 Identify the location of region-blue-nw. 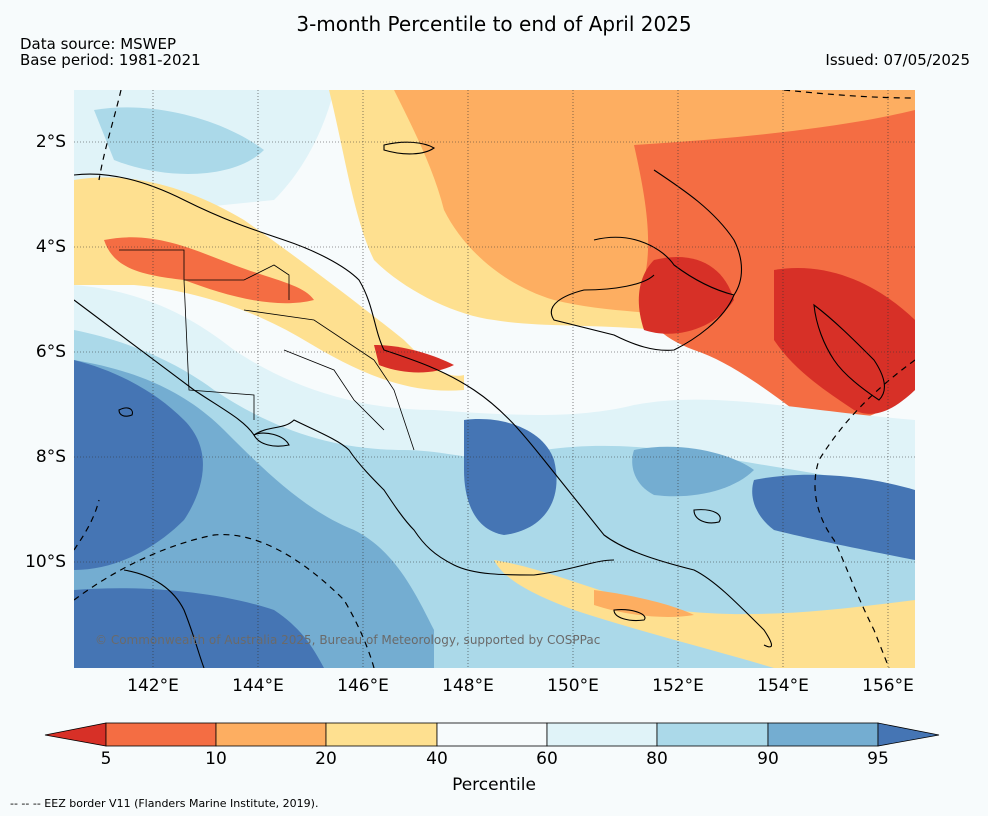
(179, 140).